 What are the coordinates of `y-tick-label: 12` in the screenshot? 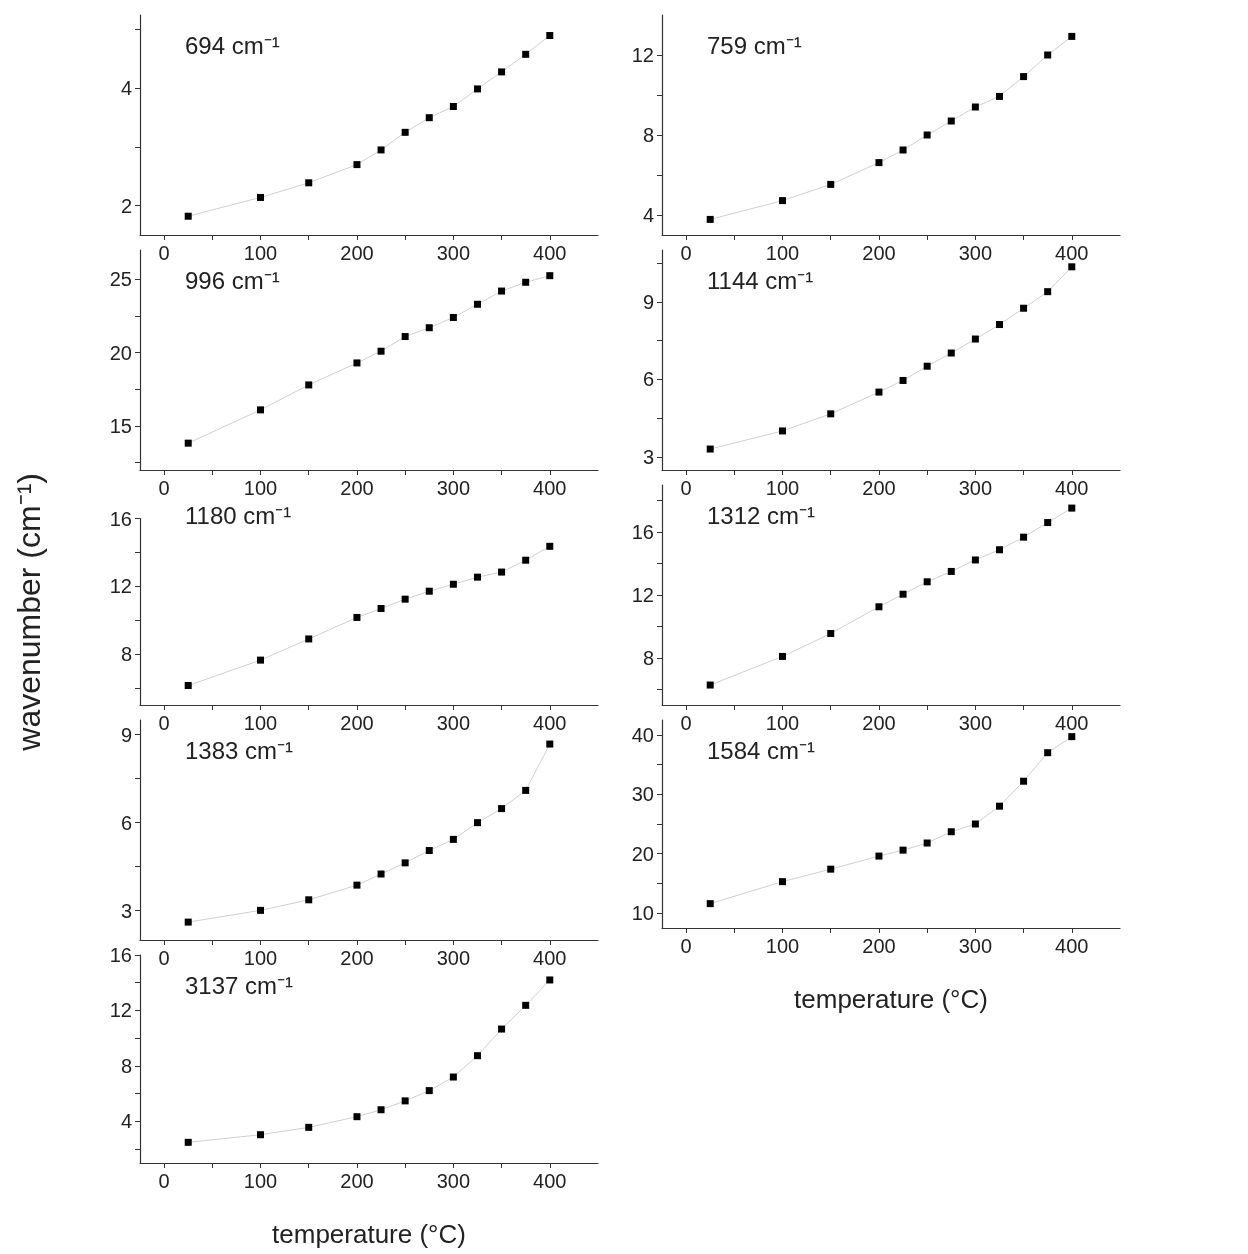 It's located at (120, 586).